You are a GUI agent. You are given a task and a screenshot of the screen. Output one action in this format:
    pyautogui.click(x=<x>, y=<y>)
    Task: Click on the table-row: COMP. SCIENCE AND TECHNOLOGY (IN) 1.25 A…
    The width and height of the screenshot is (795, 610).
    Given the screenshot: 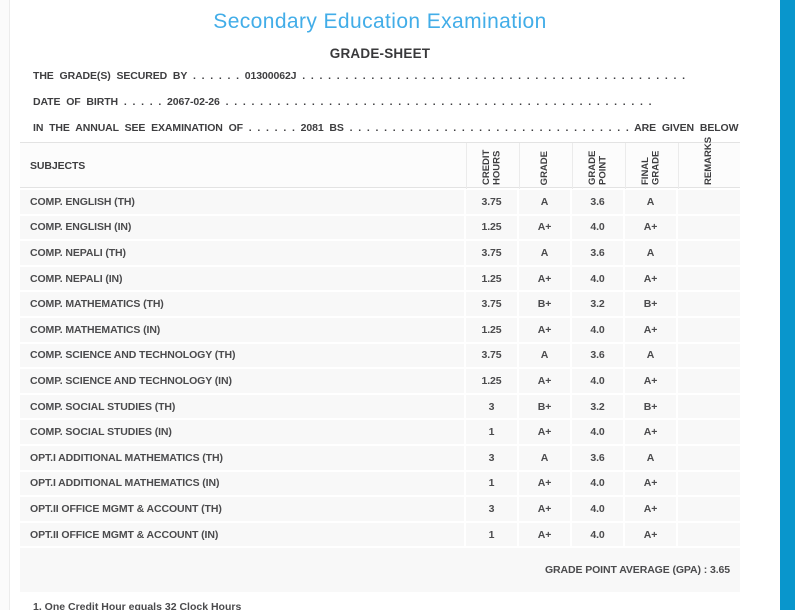 What is the action you would take?
    pyautogui.click(x=380, y=381)
    